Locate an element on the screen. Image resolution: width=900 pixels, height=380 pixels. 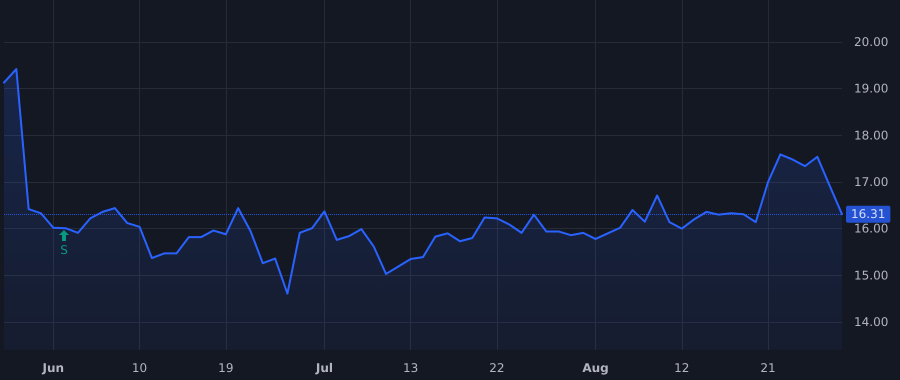
x-tick-label: Jul is located at coordinates (323, 368).